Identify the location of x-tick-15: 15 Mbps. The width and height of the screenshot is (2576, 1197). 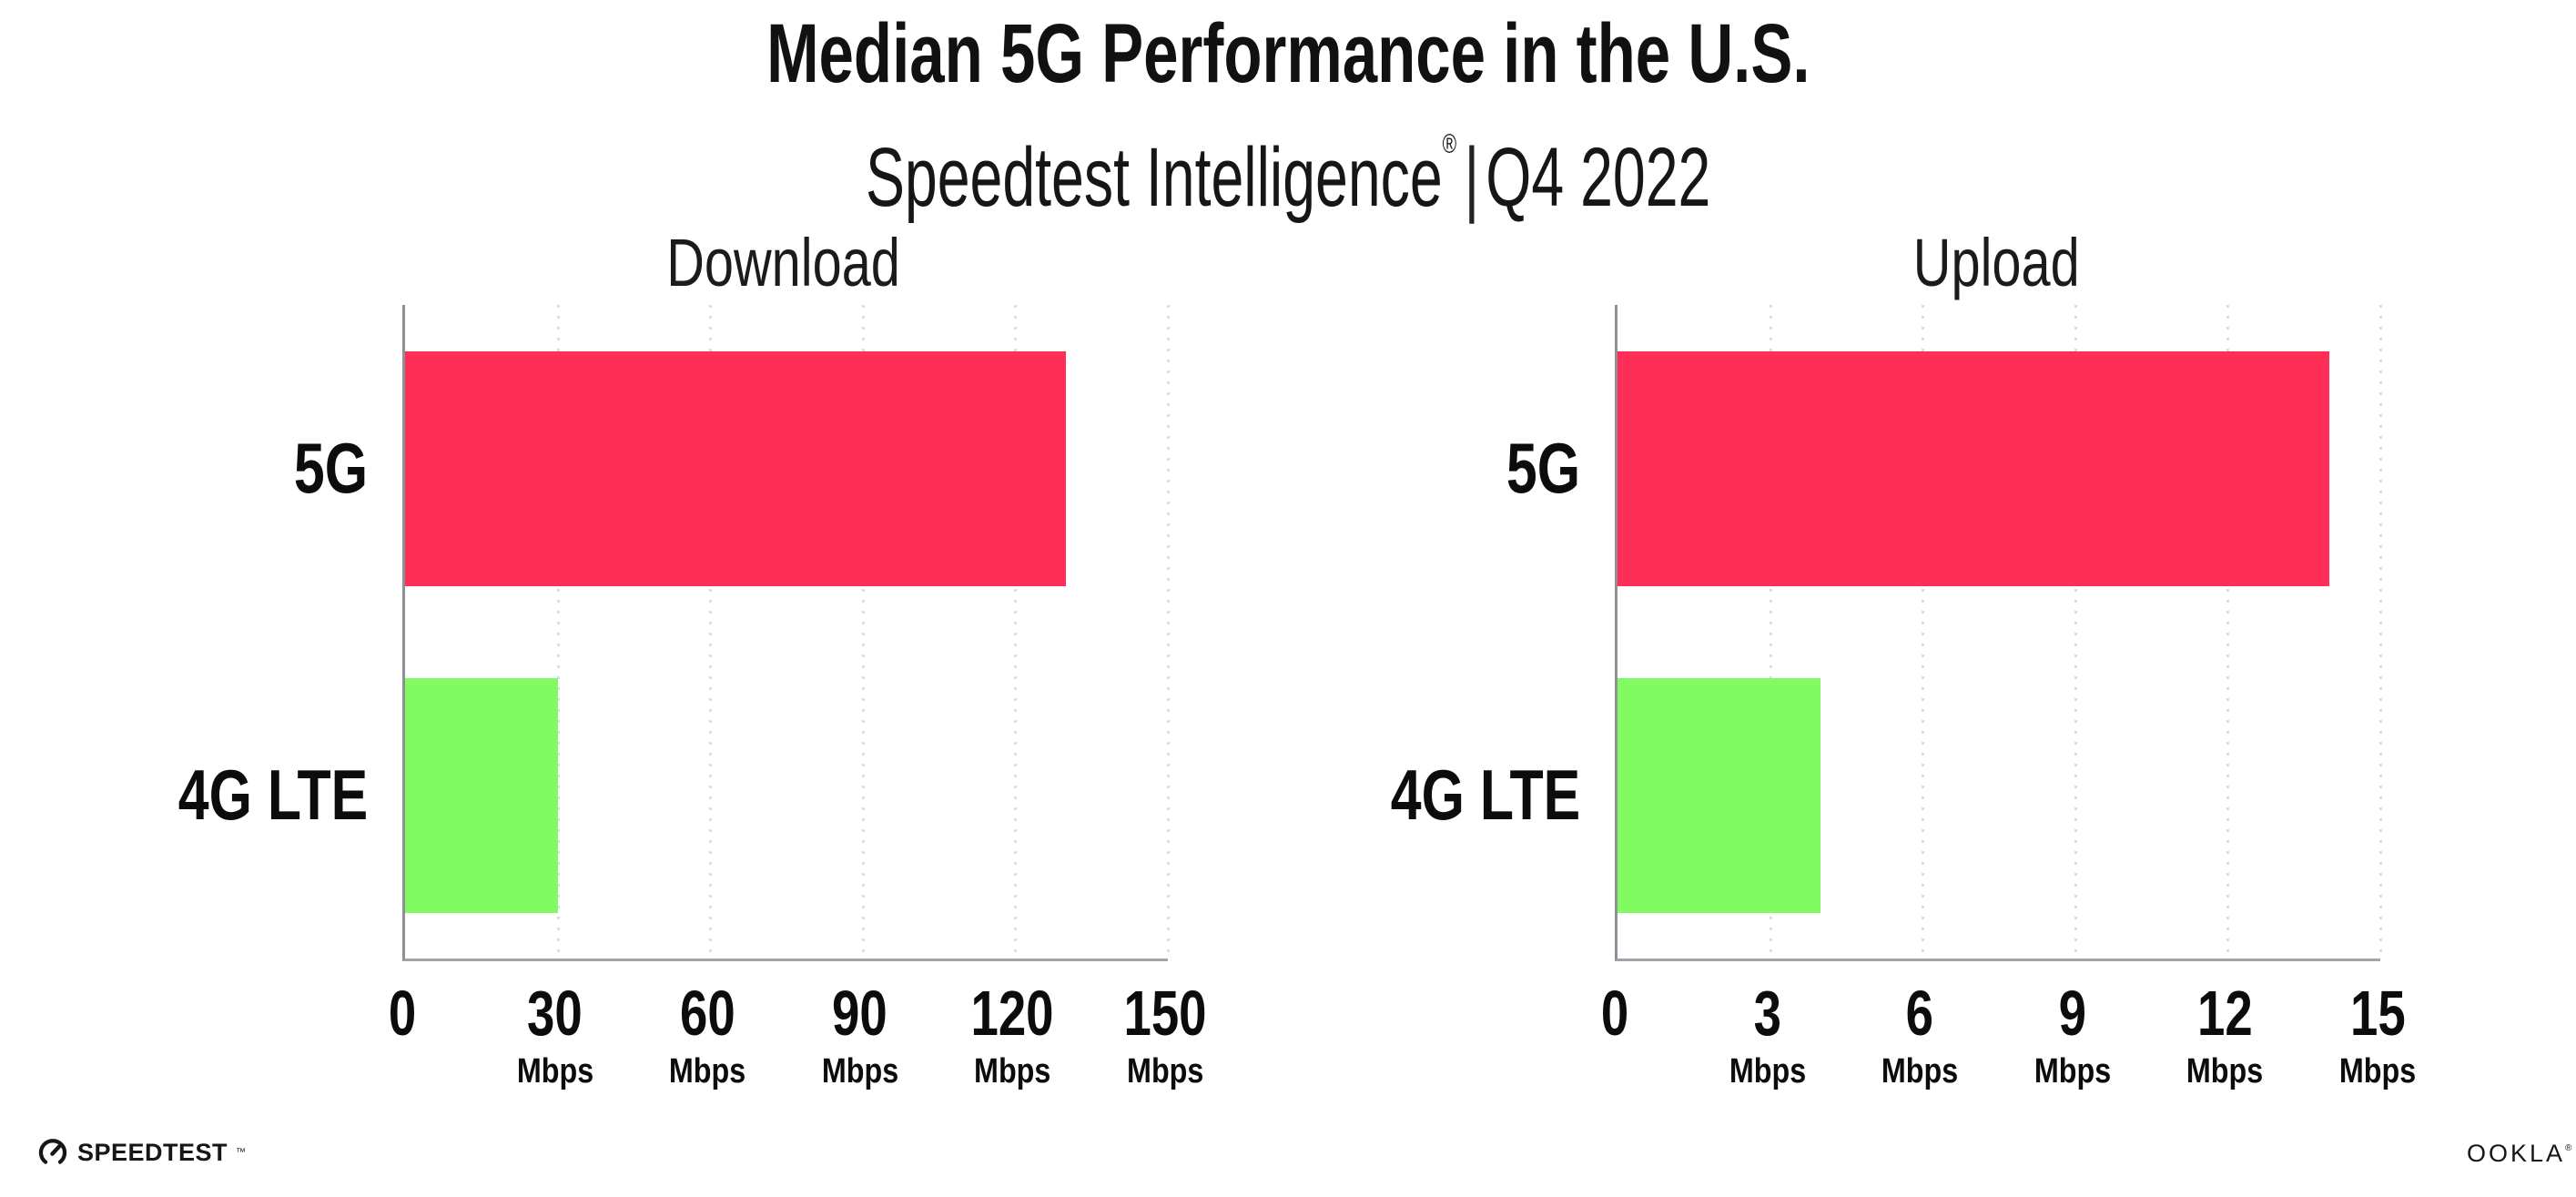
(2377, 1034).